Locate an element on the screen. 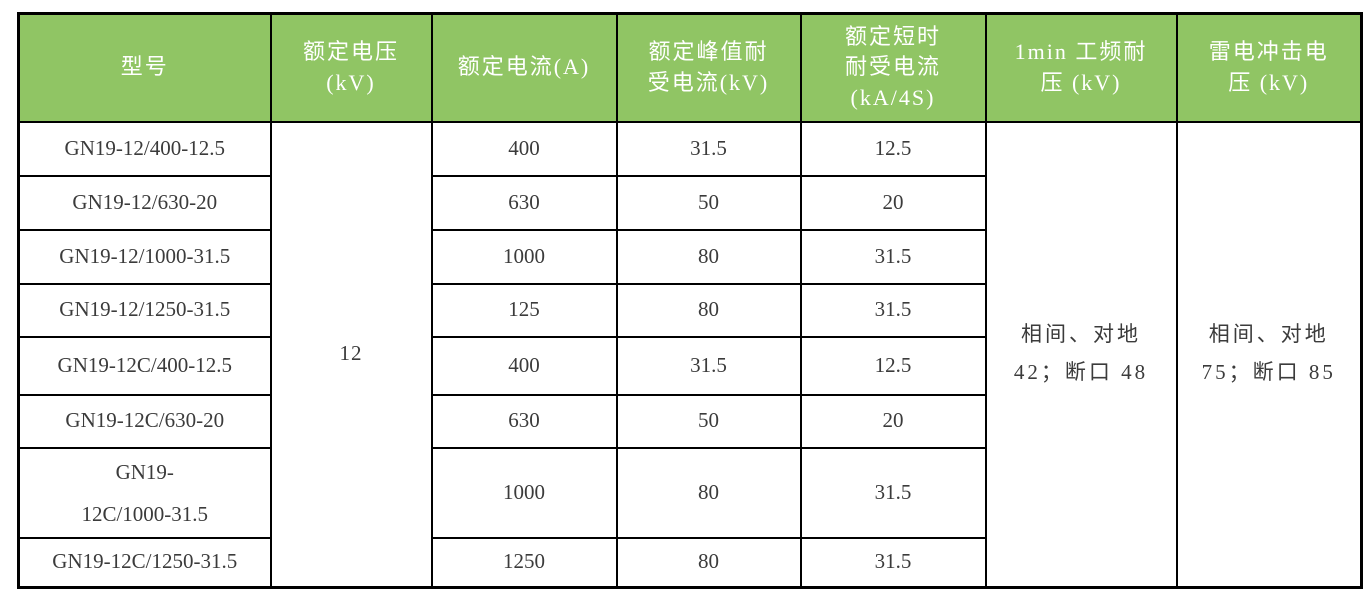 This screenshot has height=590, width=1366. cell-rated-current: 125 is located at coordinates (524, 310).